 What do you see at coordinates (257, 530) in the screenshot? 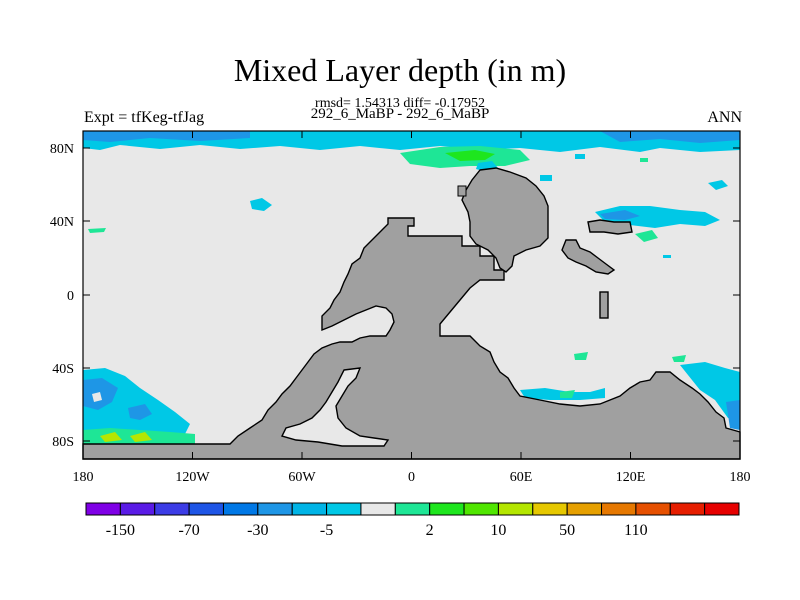
I see `colorbar-label: -30` at bounding box center [257, 530].